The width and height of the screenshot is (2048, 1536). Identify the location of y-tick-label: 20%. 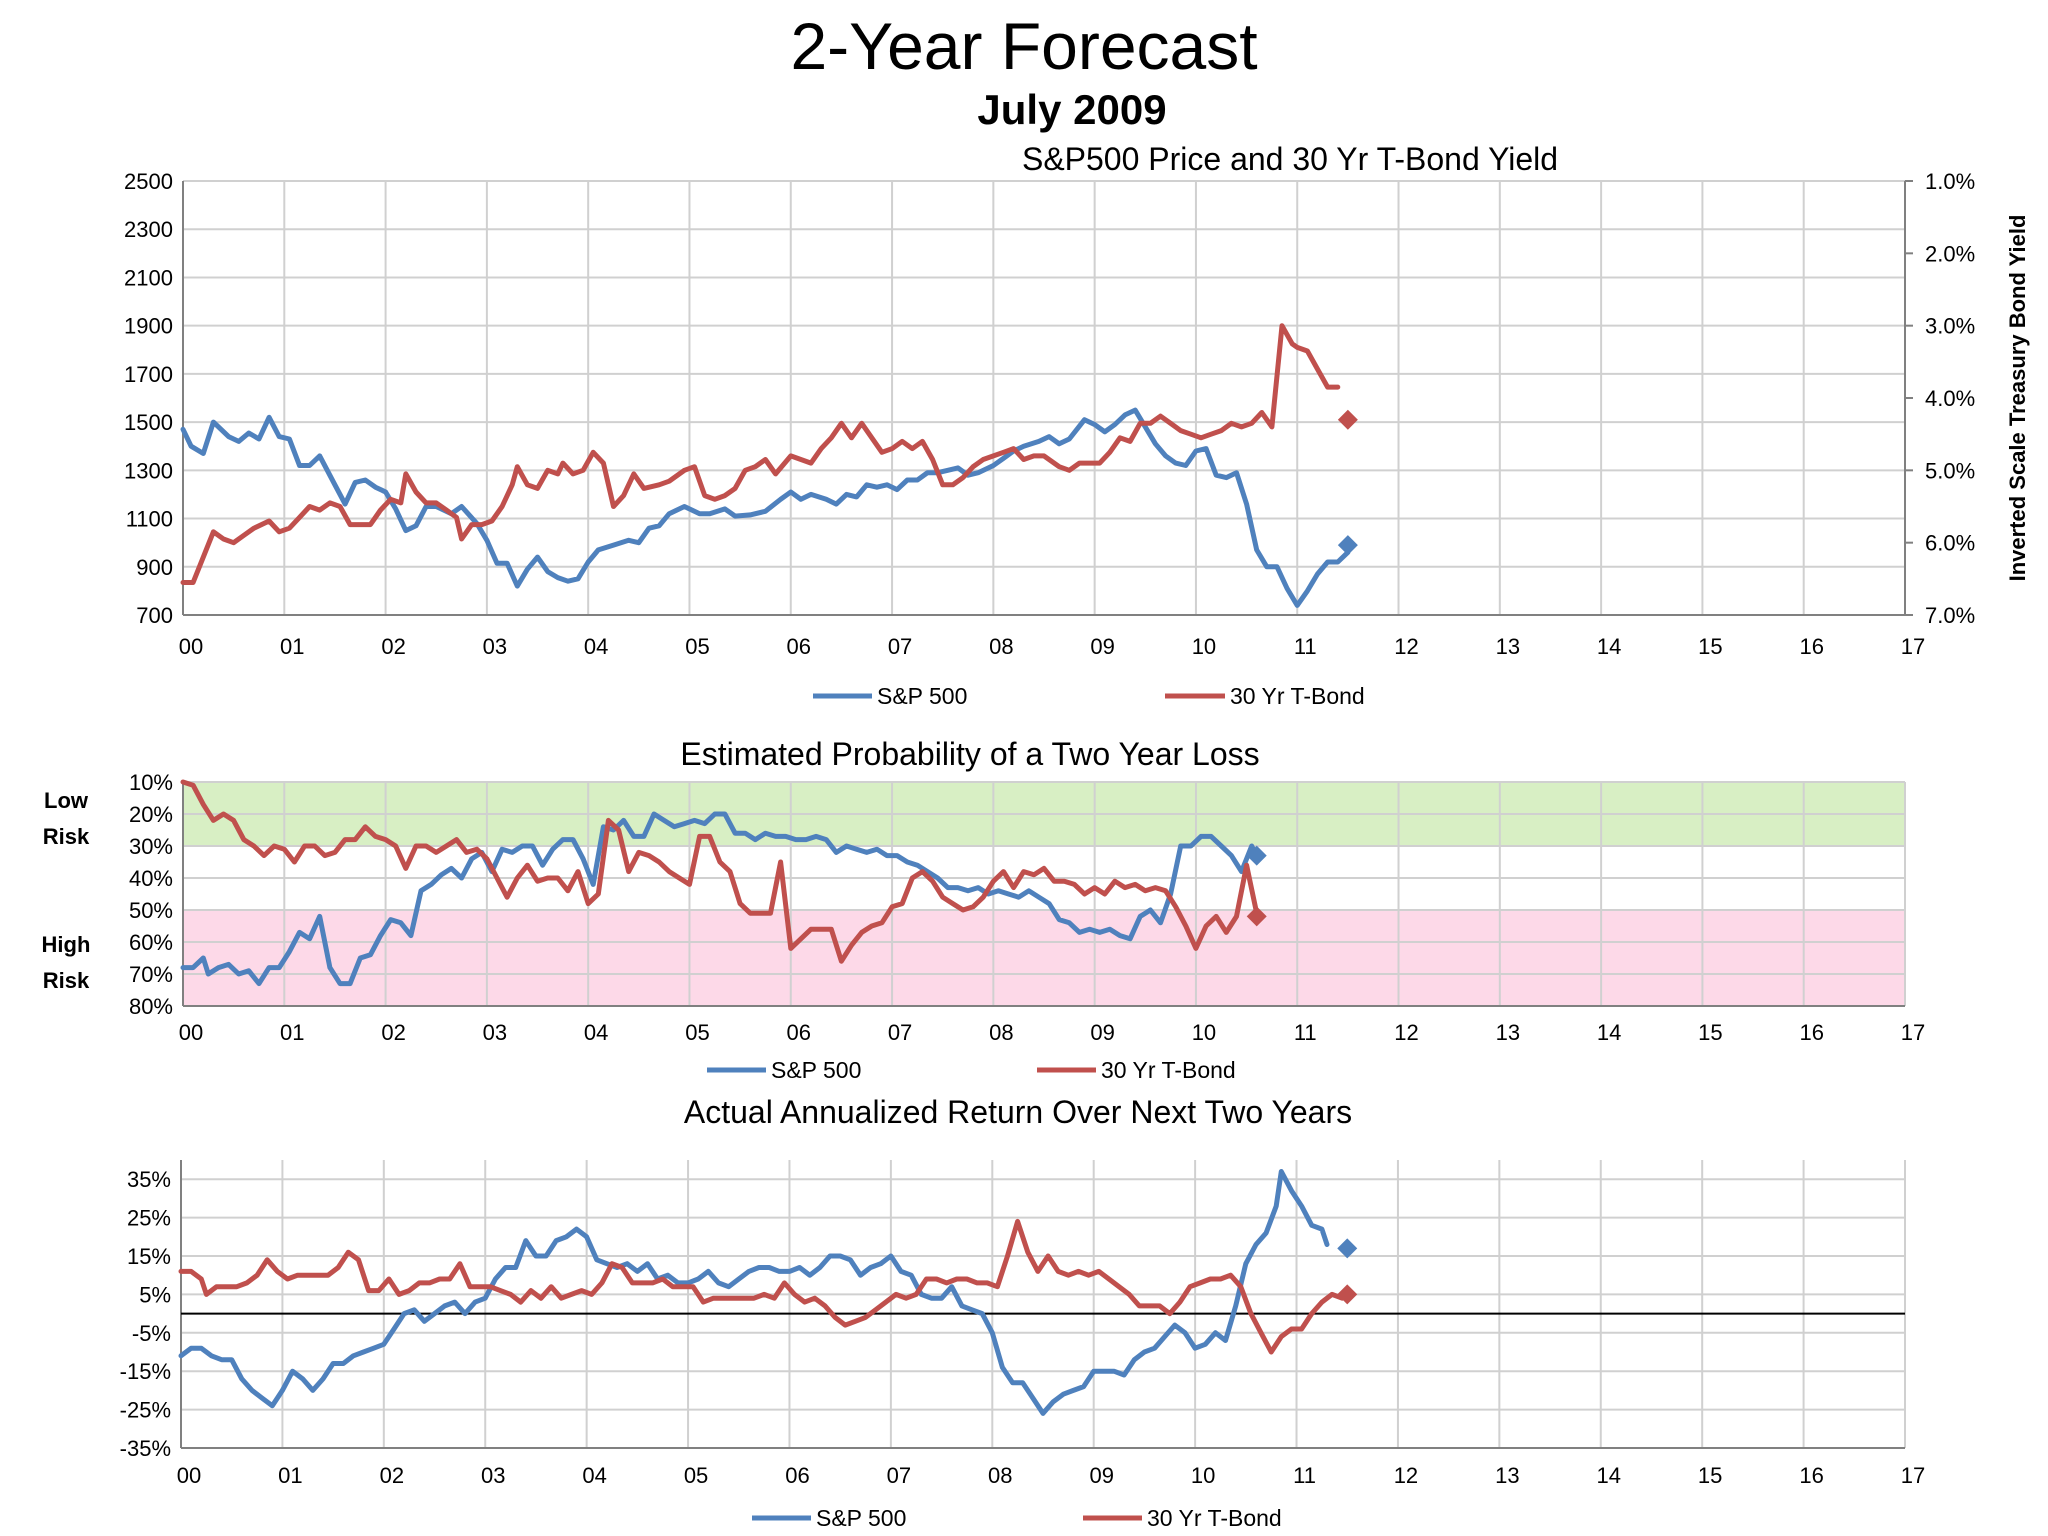
(151, 814).